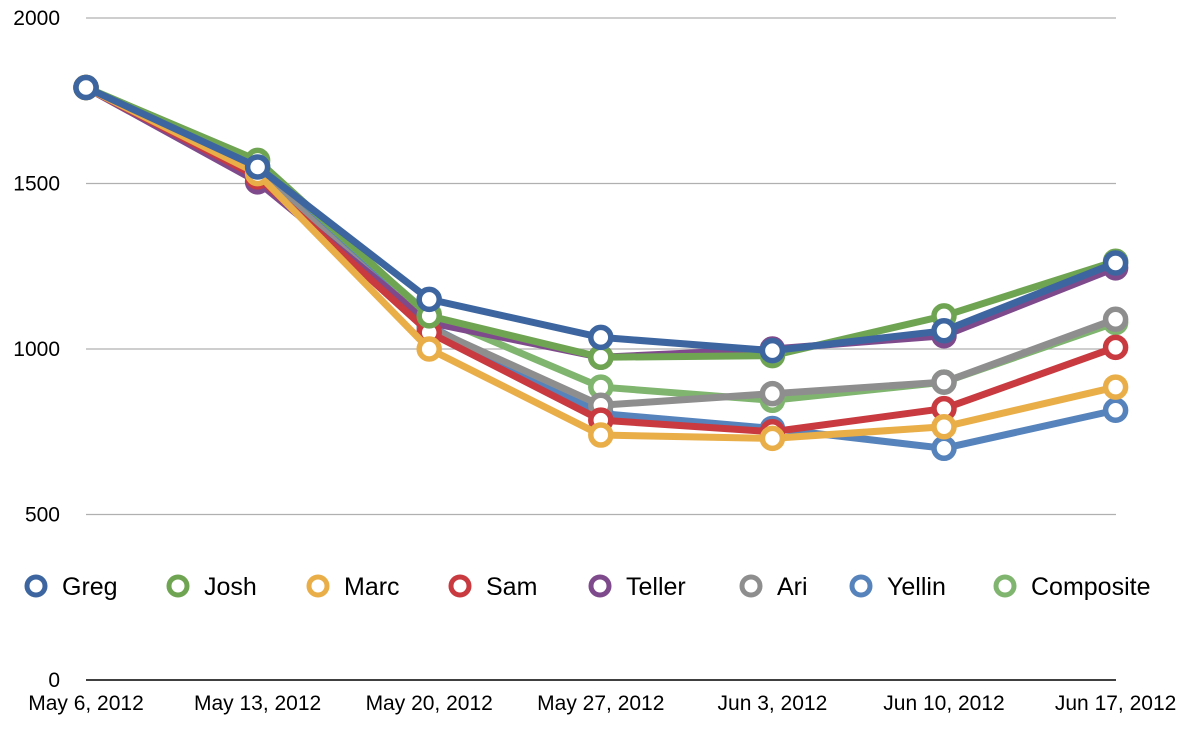 The image size is (1192, 740). What do you see at coordinates (257, 703) in the screenshot?
I see `x-tick-label: May 13, 2012` at bounding box center [257, 703].